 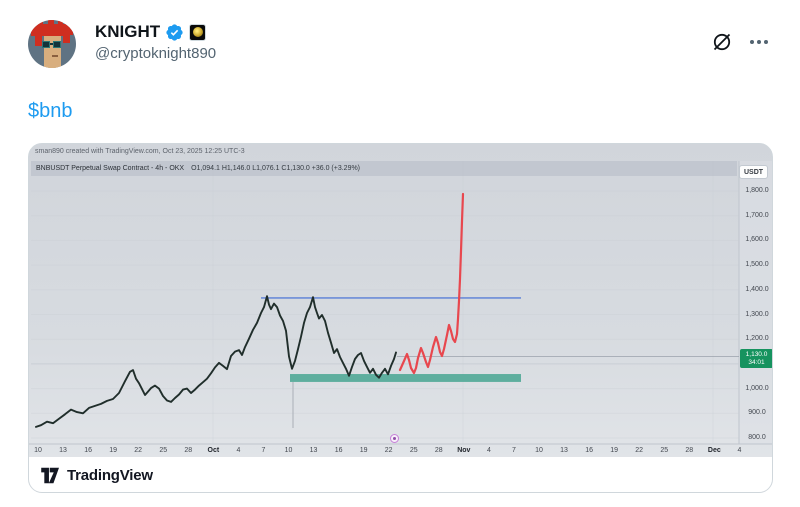 What do you see at coordinates (757, 437) in the screenshot?
I see `price-axis-label: 800.0` at bounding box center [757, 437].